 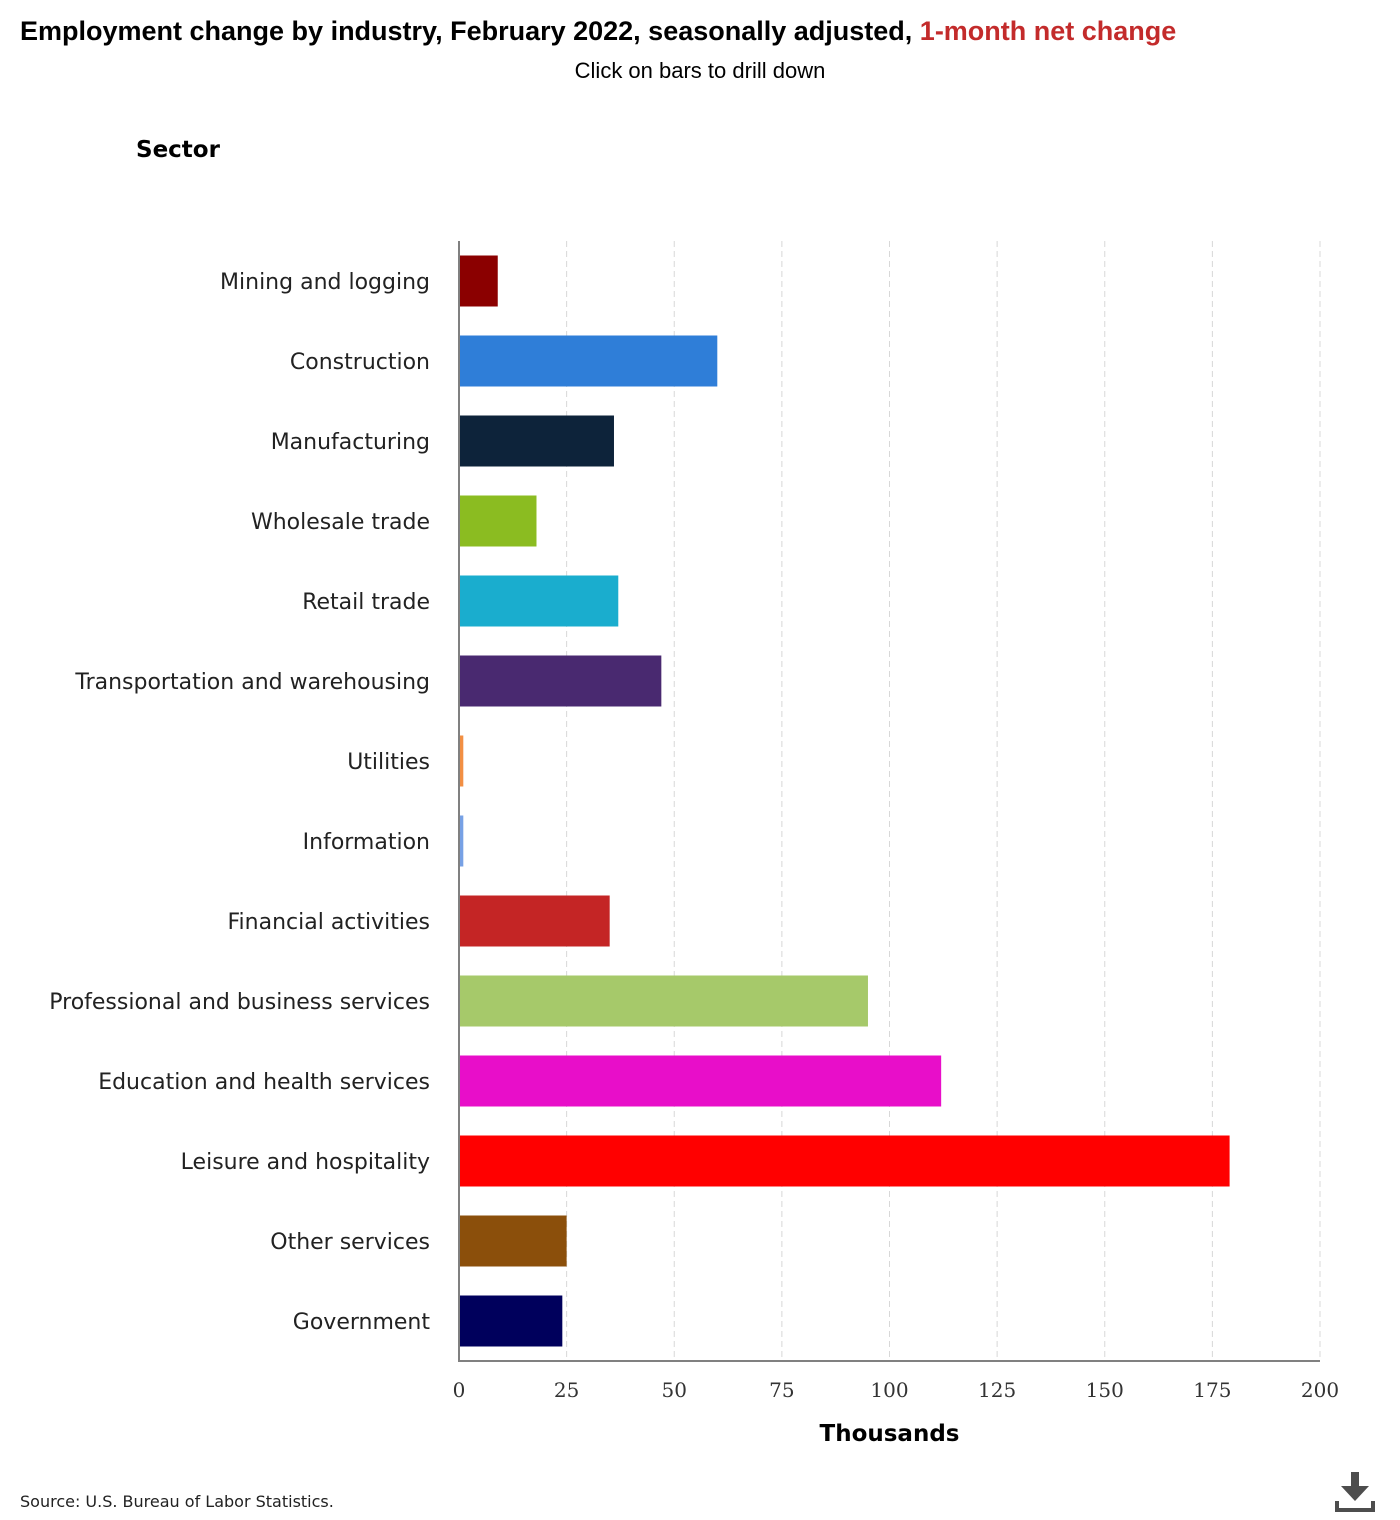 What do you see at coordinates (663, 1001) in the screenshot?
I see `bar-professional-and-business-services` at bounding box center [663, 1001].